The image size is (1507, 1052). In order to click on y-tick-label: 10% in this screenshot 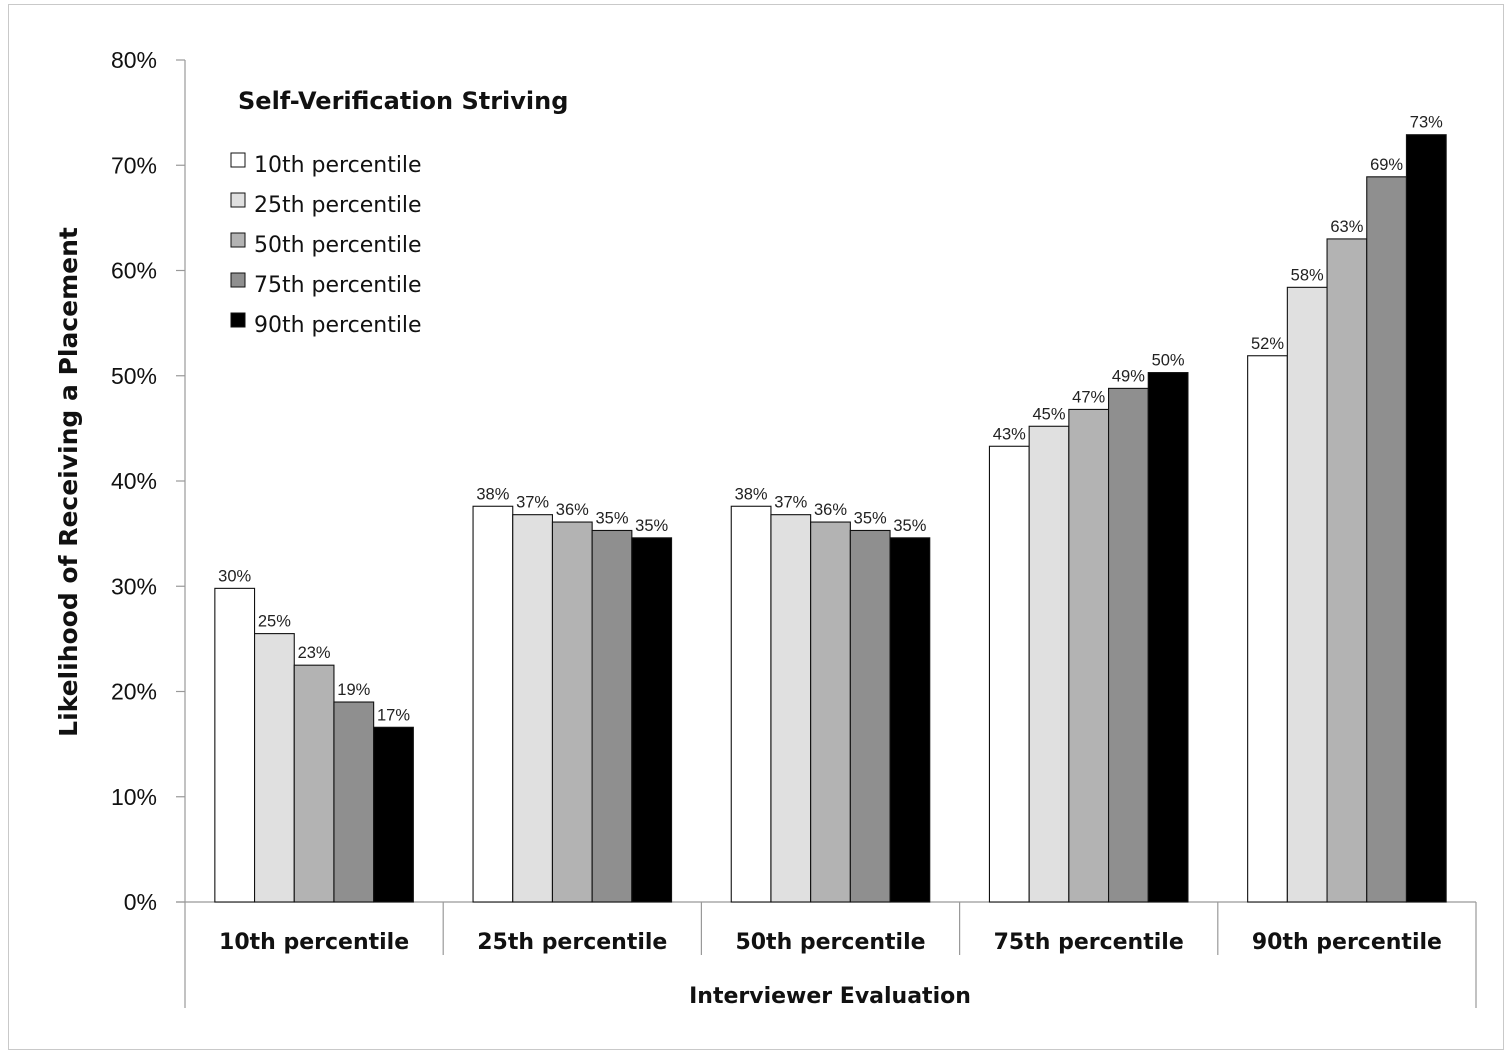, I will do `click(134, 797)`.